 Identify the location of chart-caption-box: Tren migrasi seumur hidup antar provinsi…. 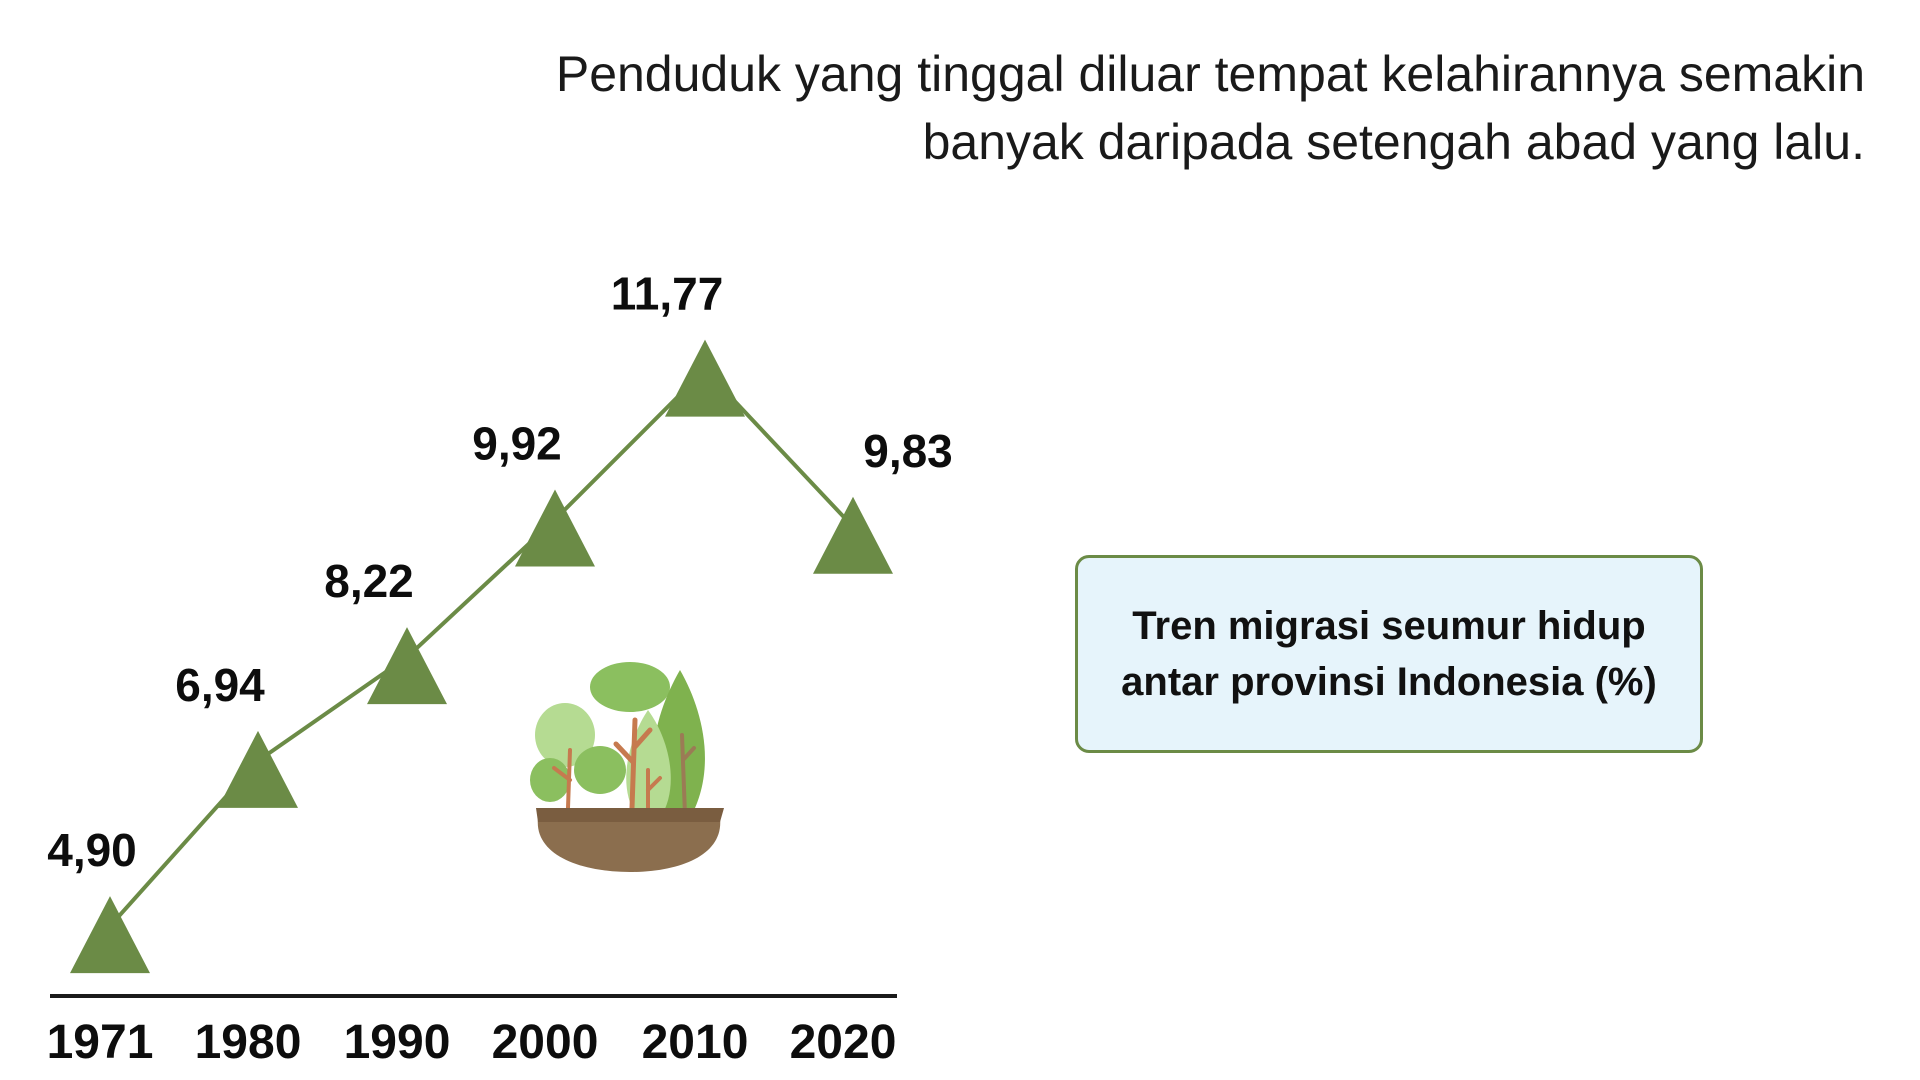
(1389, 654).